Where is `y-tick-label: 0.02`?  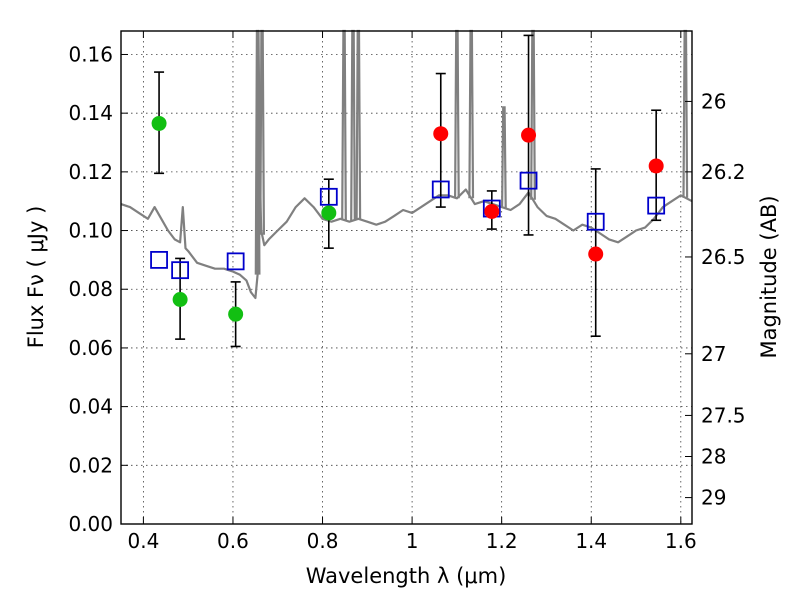 y-tick-label: 0.02 is located at coordinates (90, 465).